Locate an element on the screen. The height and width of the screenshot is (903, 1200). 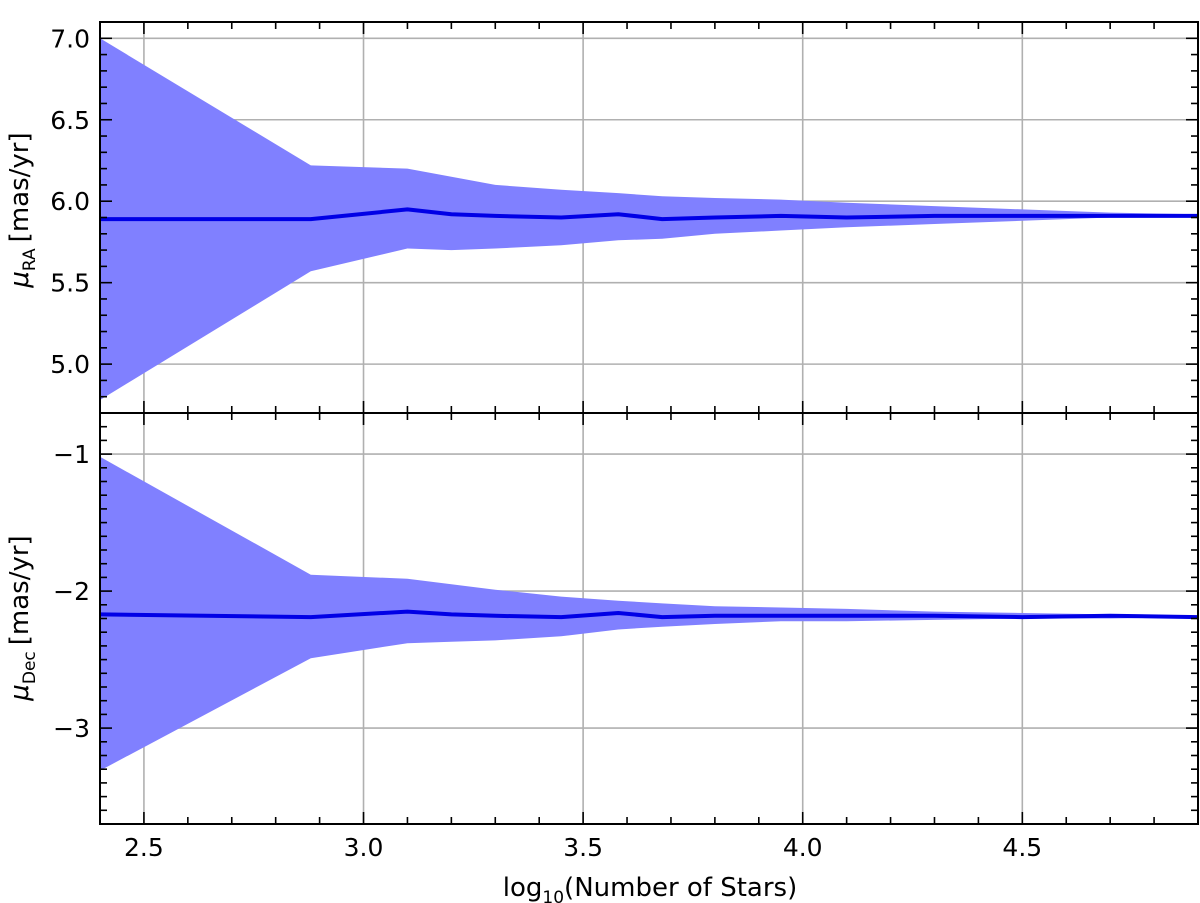
y-tick-label: 5.0 is located at coordinates (70, 364).